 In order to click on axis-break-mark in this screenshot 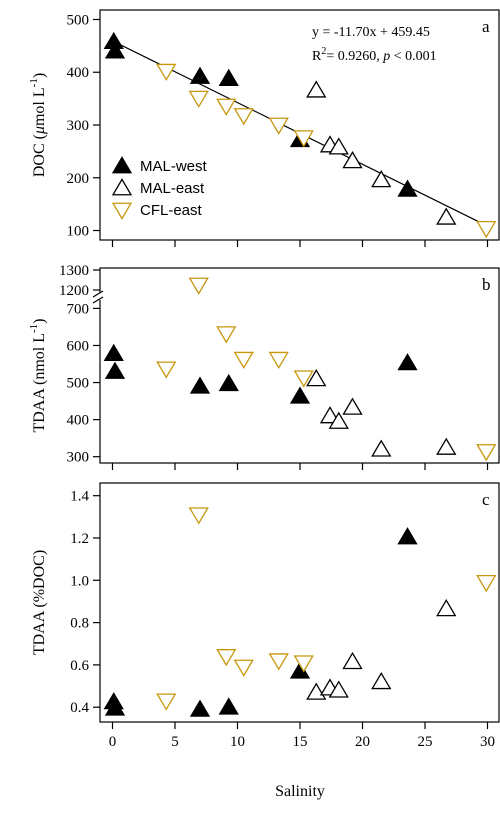, I will do `click(98, 297)`.